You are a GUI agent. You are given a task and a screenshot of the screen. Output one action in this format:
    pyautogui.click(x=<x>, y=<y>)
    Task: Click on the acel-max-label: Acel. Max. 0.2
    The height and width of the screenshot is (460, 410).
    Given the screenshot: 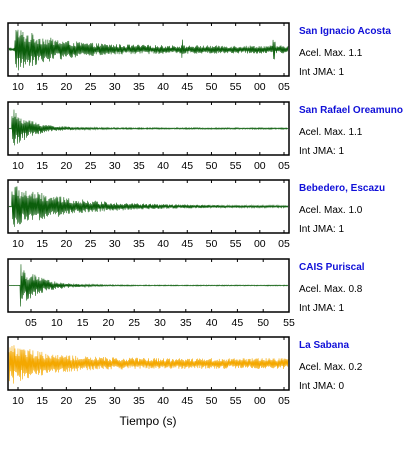 What is the action you would take?
    pyautogui.click(x=331, y=367)
    